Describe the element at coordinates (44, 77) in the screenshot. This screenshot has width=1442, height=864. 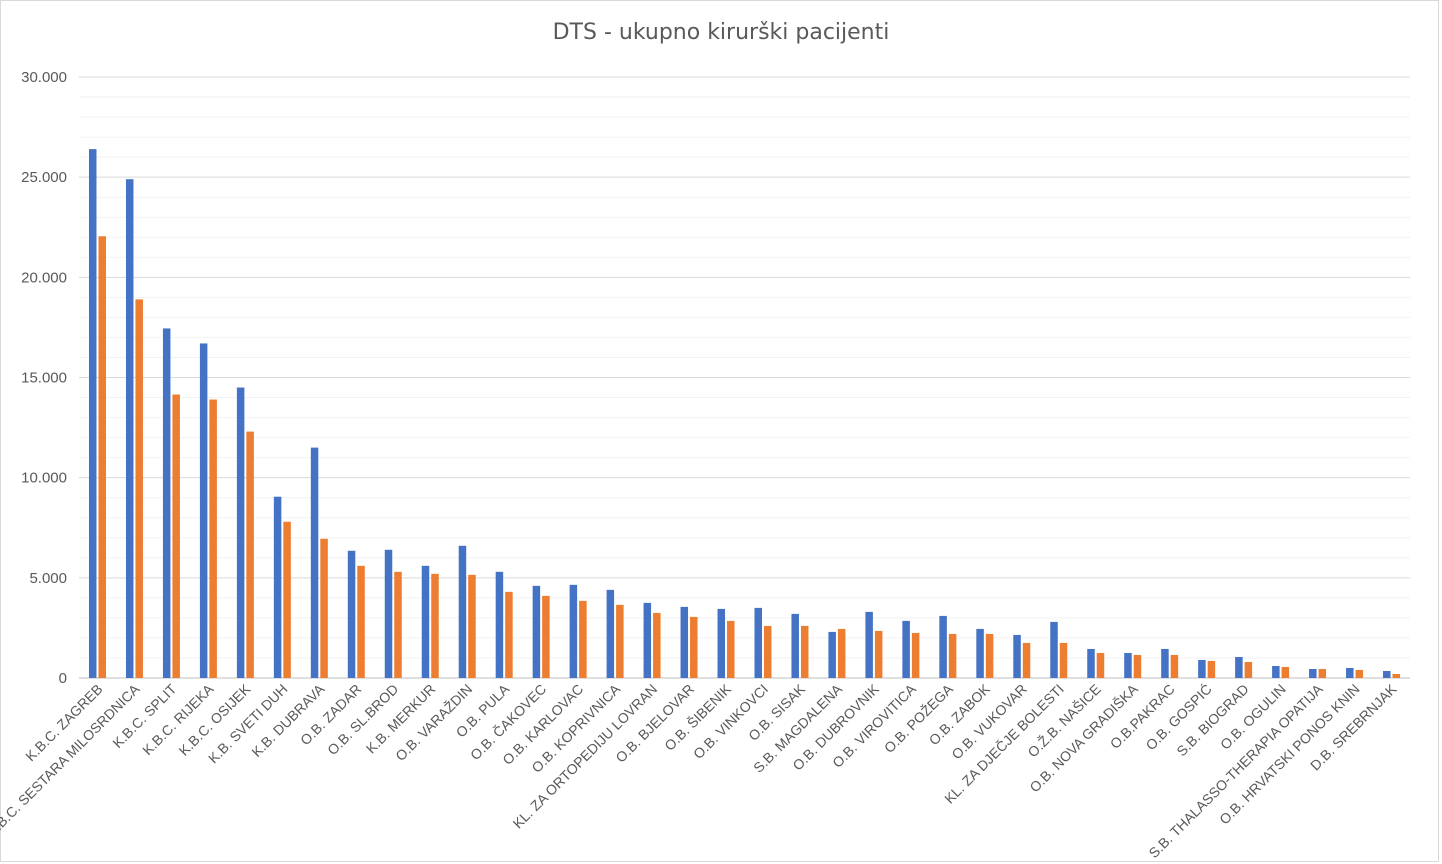
I see `y-tick-label: 30.000` at that location.